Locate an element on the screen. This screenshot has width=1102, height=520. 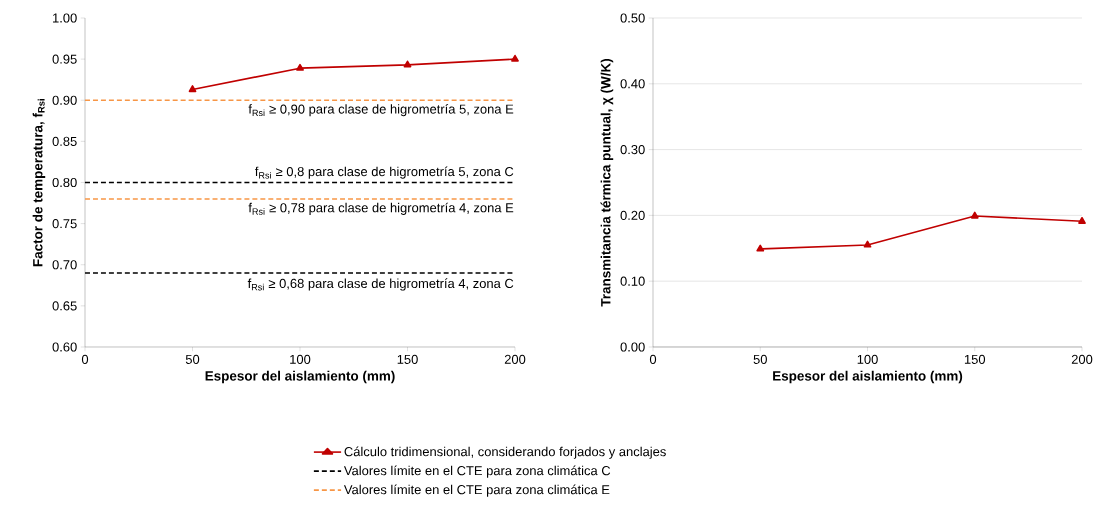
y-tick-label: 1.00 is located at coordinates (65, 18).